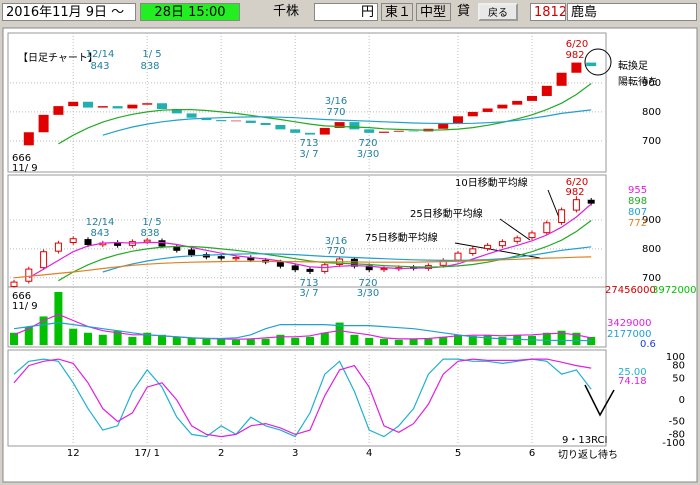 This screenshot has width=700, height=485. I want to click on back-button: 戻る, so click(498, 12).